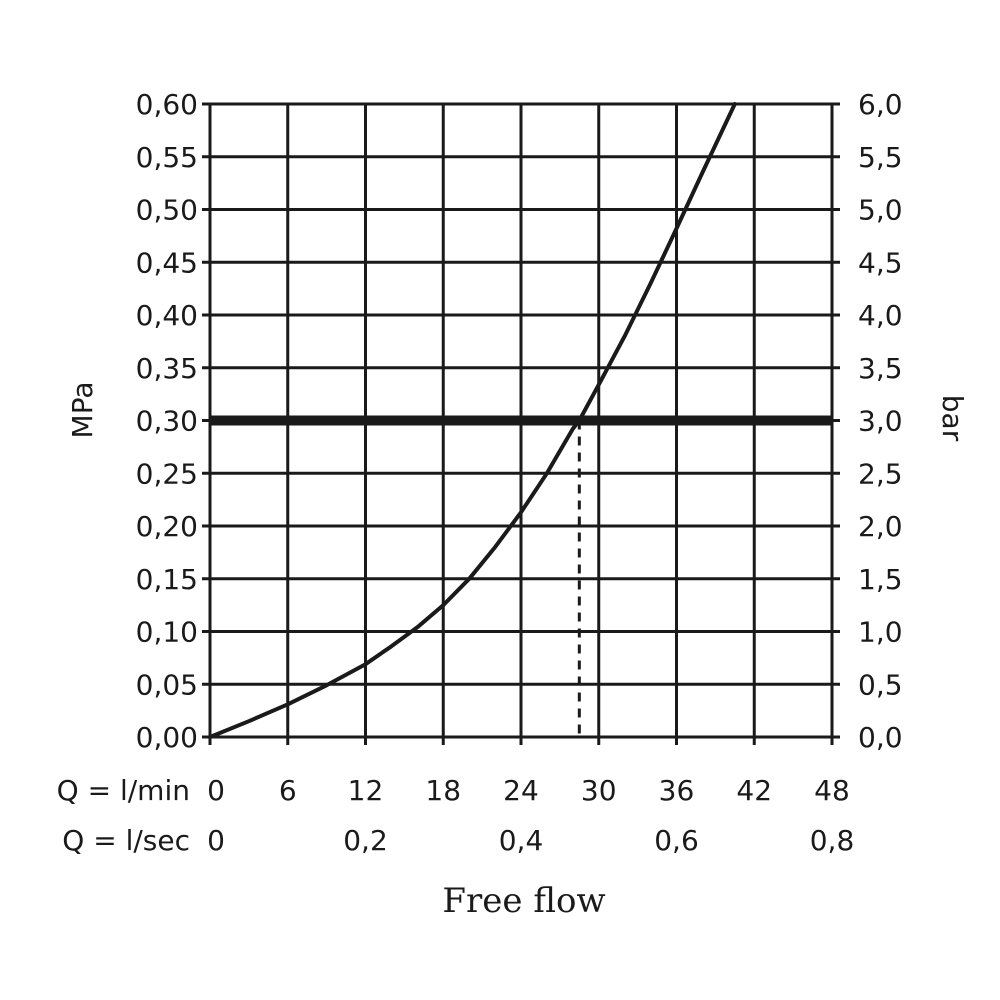 This screenshot has width=1000, height=1000. What do you see at coordinates (880, 315) in the screenshot?
I see `y-tick-label-right: 4,0` at bounding box center [880, 315].